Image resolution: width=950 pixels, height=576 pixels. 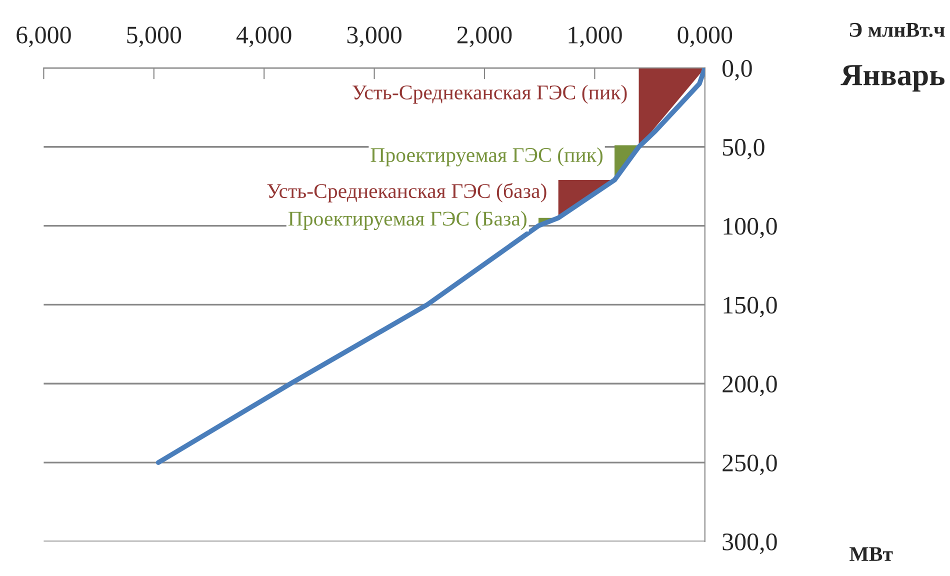 I want to click on y-tick-label: 50,0, so click(x=743, y=149).